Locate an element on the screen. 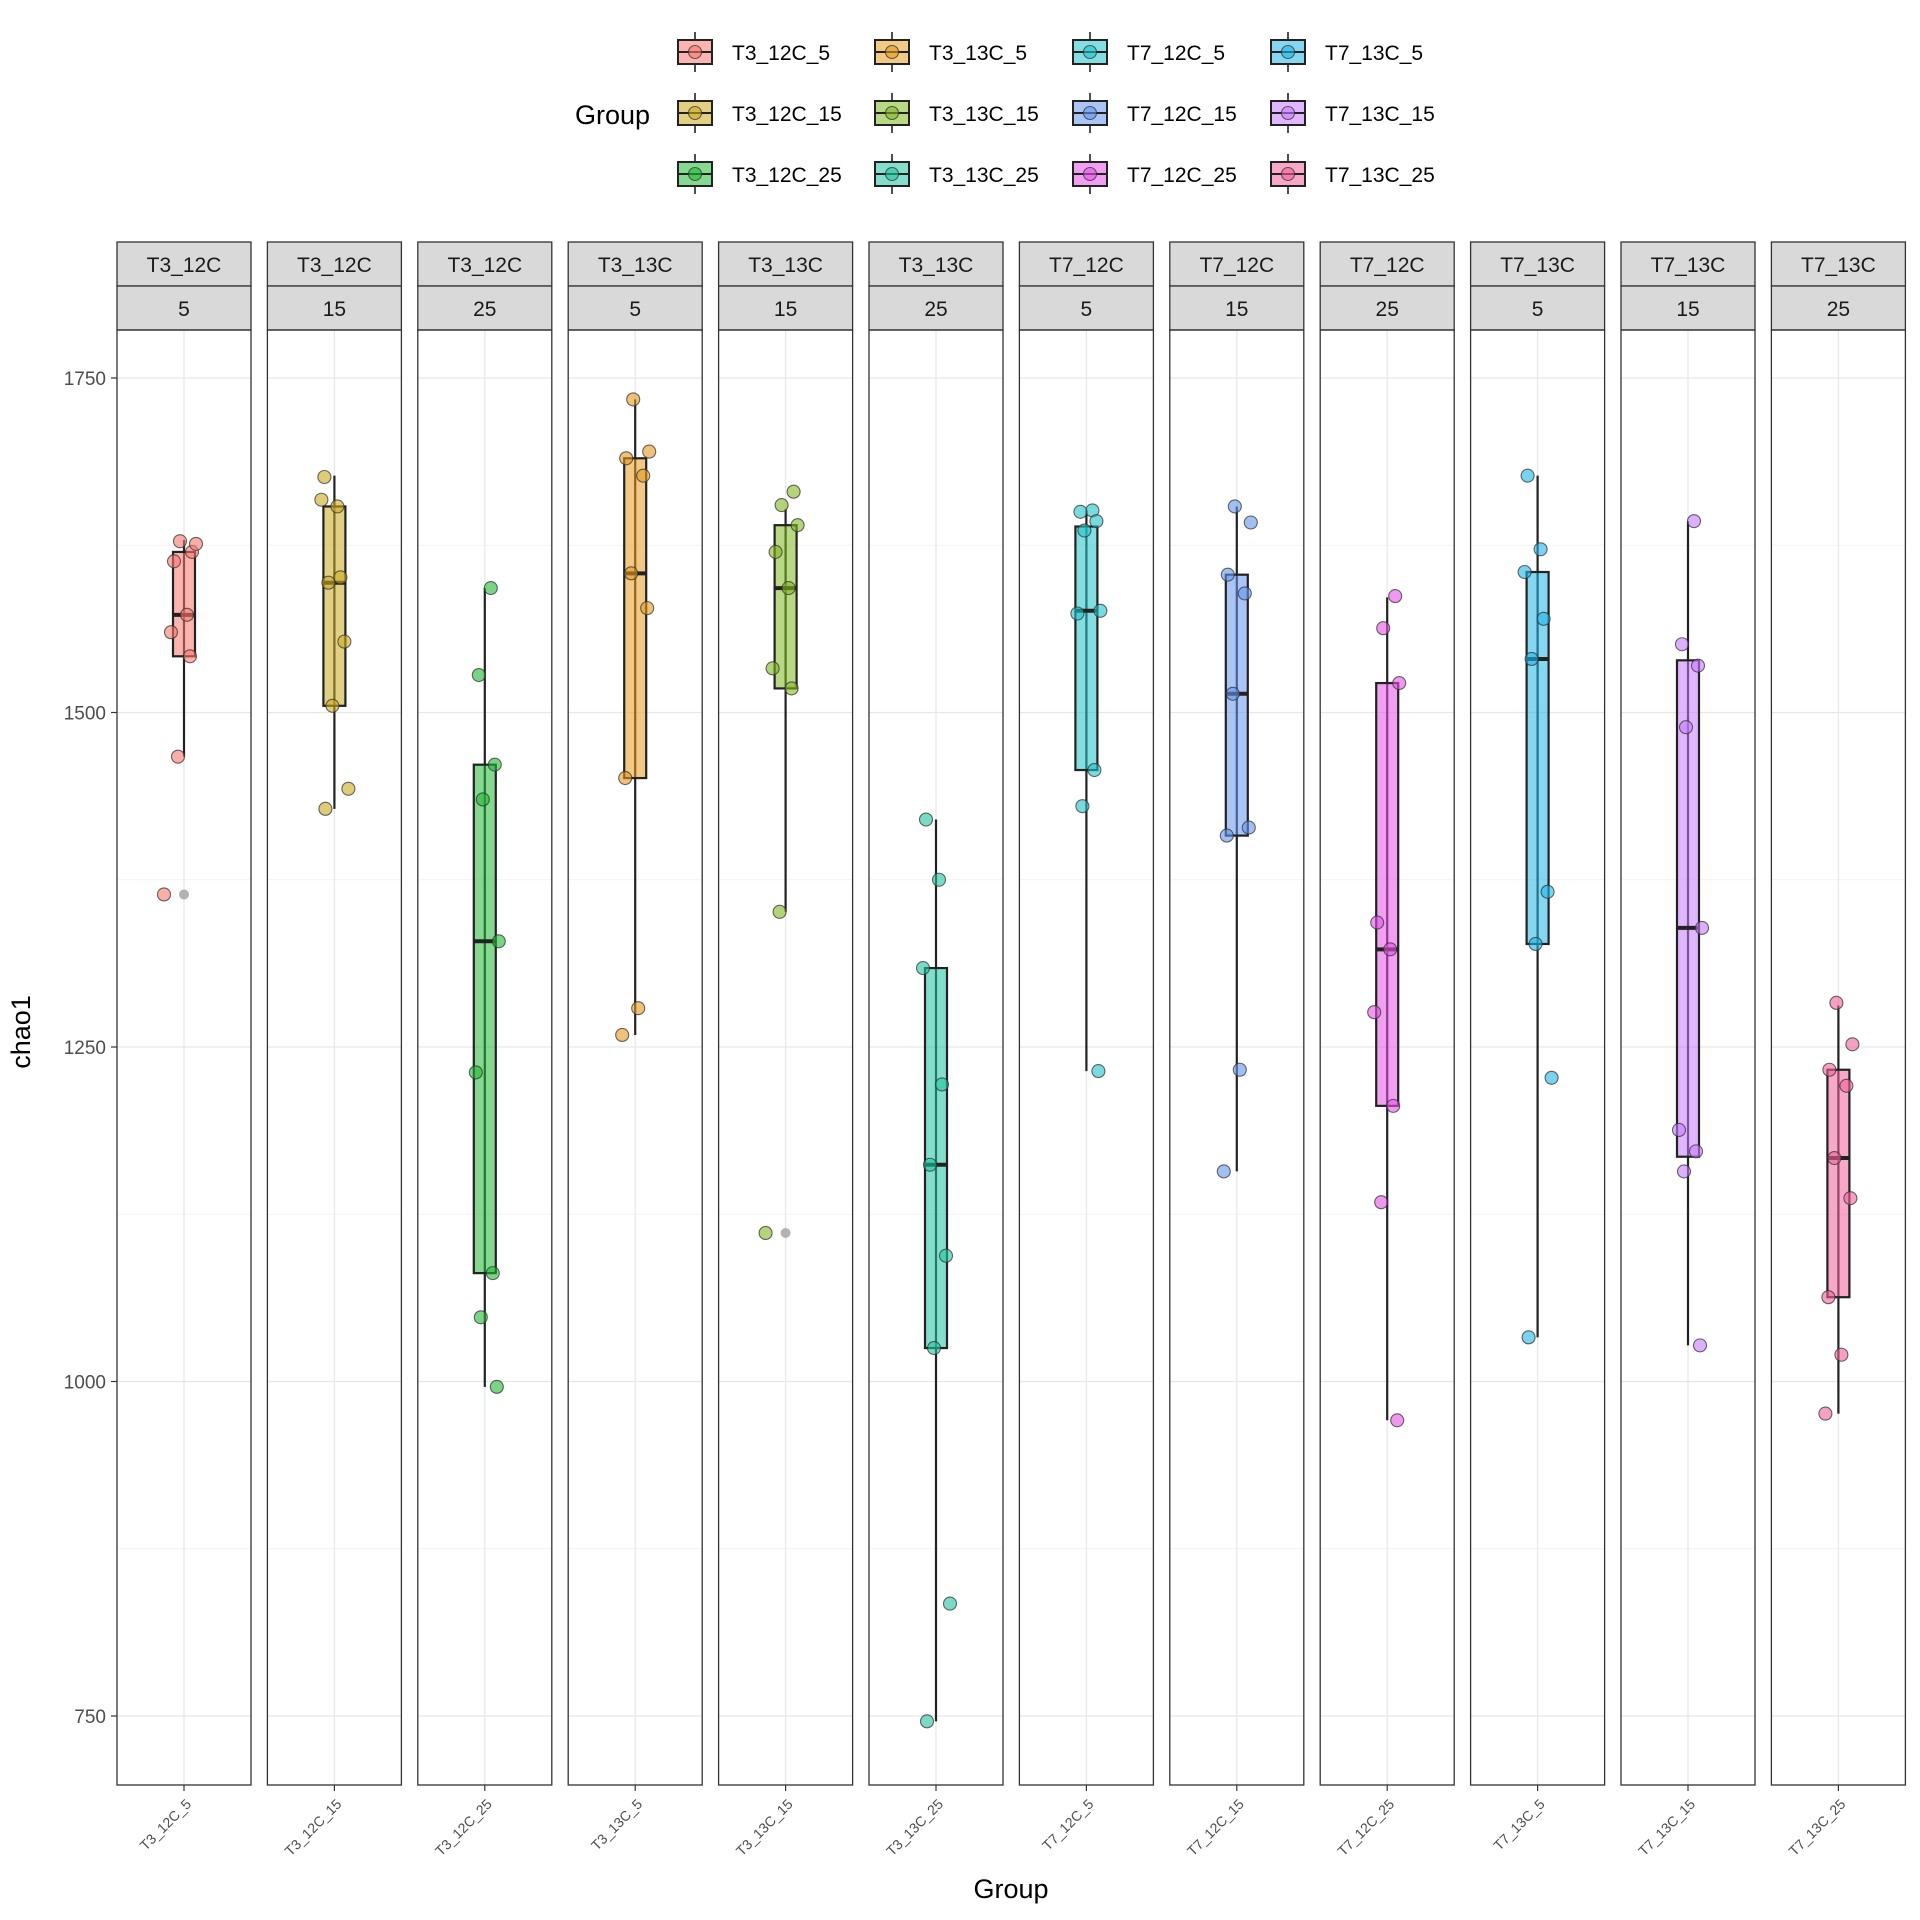  strip-bottom-label: 5 is located at coordinates (1087, 309).